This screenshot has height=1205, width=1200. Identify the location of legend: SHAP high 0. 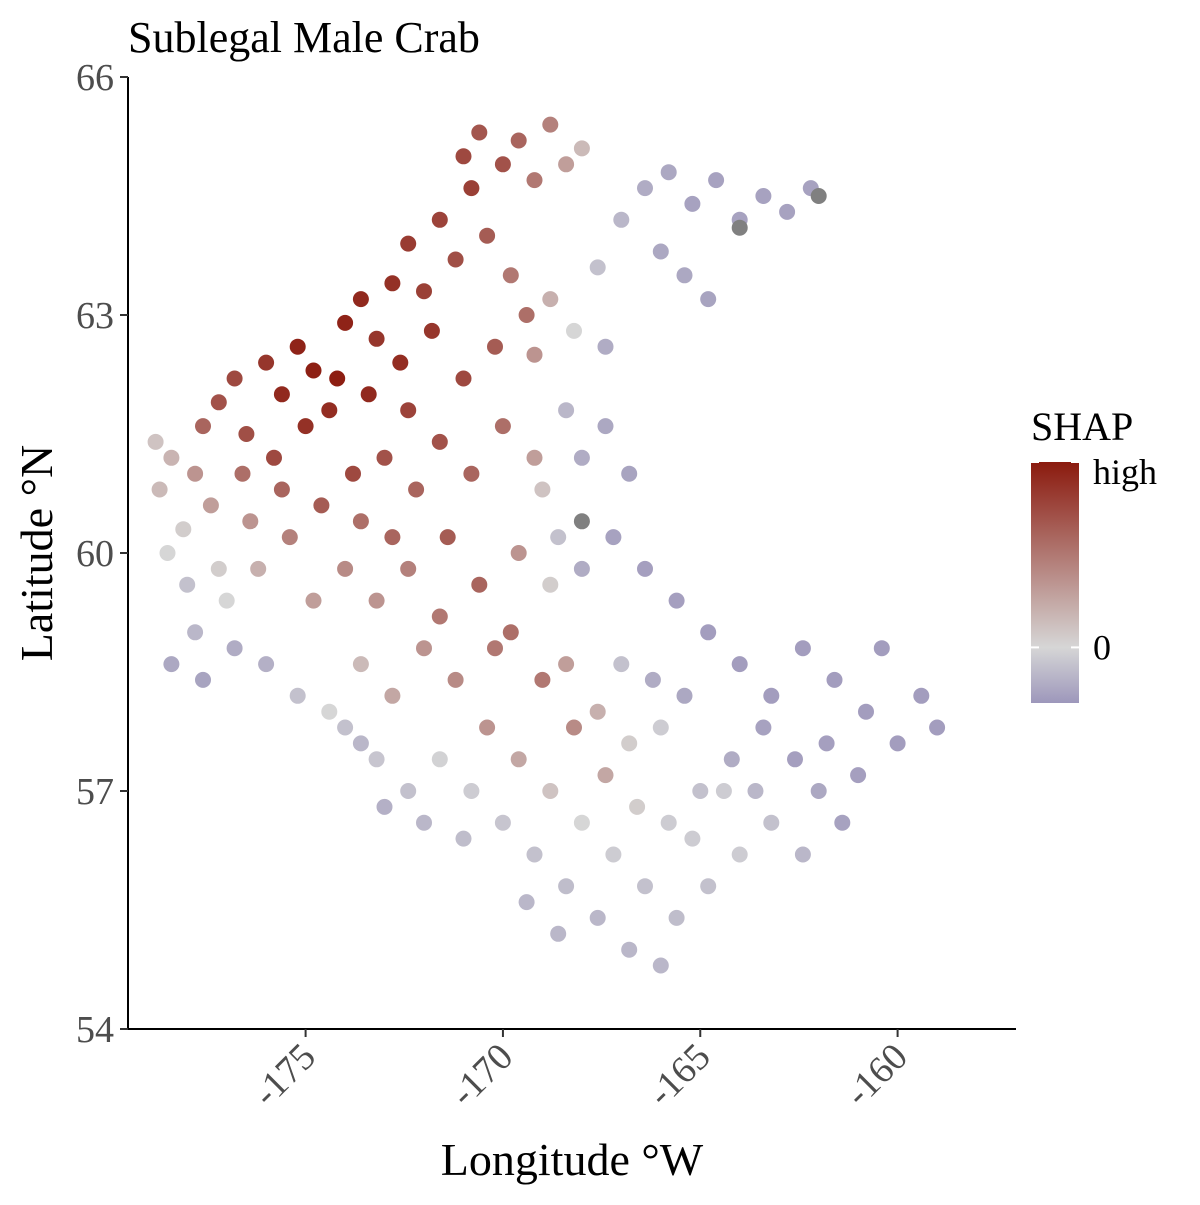
(1094, 553).